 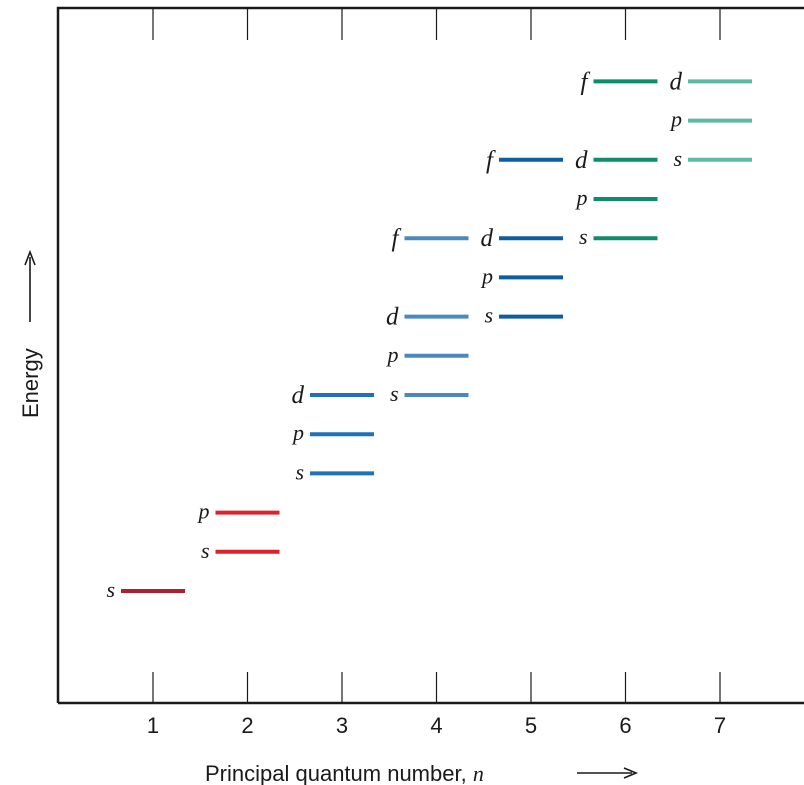 I want to click on tick-label-6: 6, so click(x=625, y=725).